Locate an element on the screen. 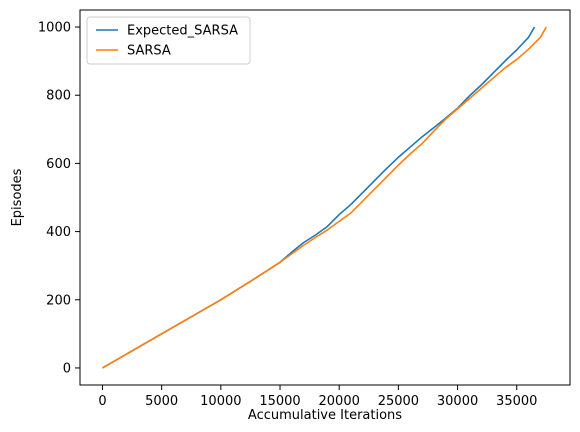  y-axis-title: Episodes is located at coordinates (17, 197).